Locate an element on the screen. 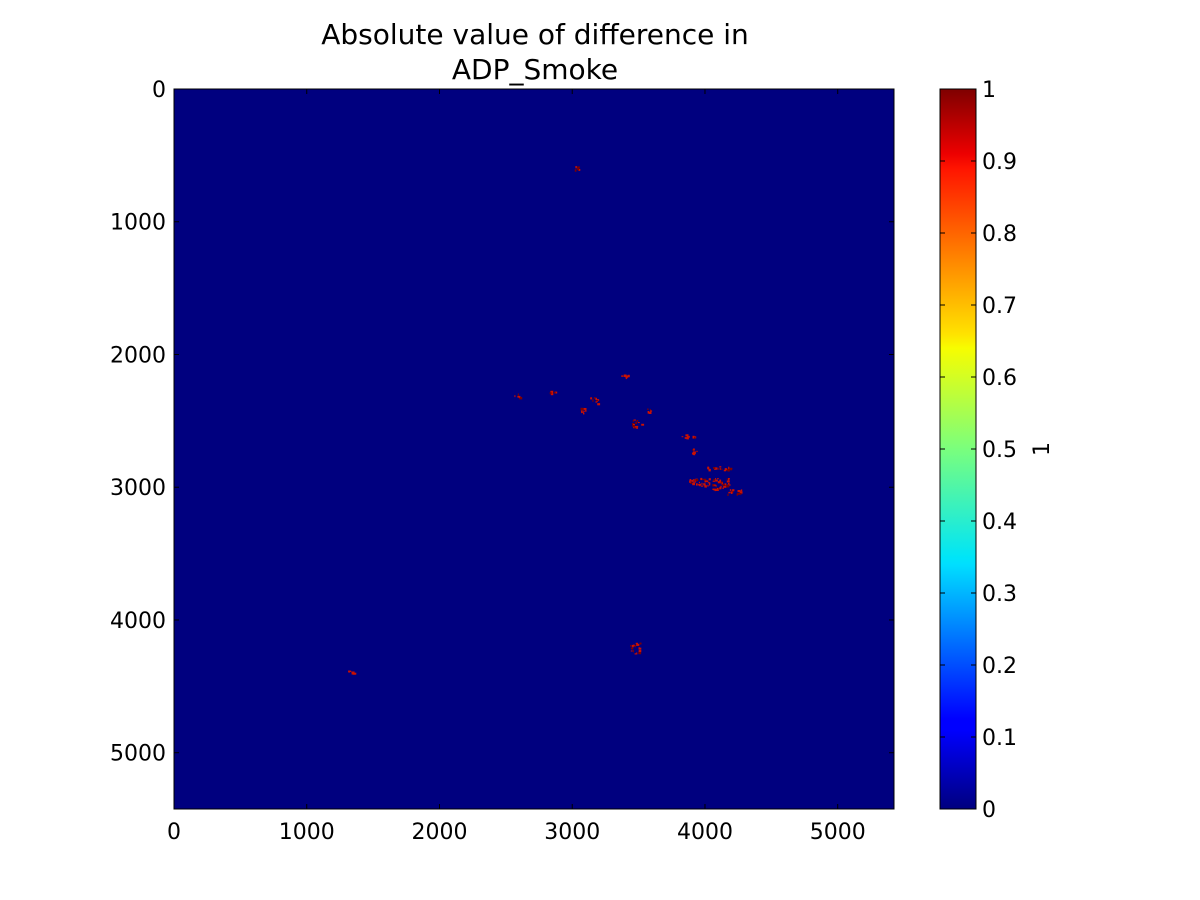 Image resolution: width=1200 pixels, height=900 pixels. colorbar: 0 0.1 0.2 0.3 0.4 0.5 0.6 0.7 0.8 0.9 1 1 is located at coordinates (997, 450).